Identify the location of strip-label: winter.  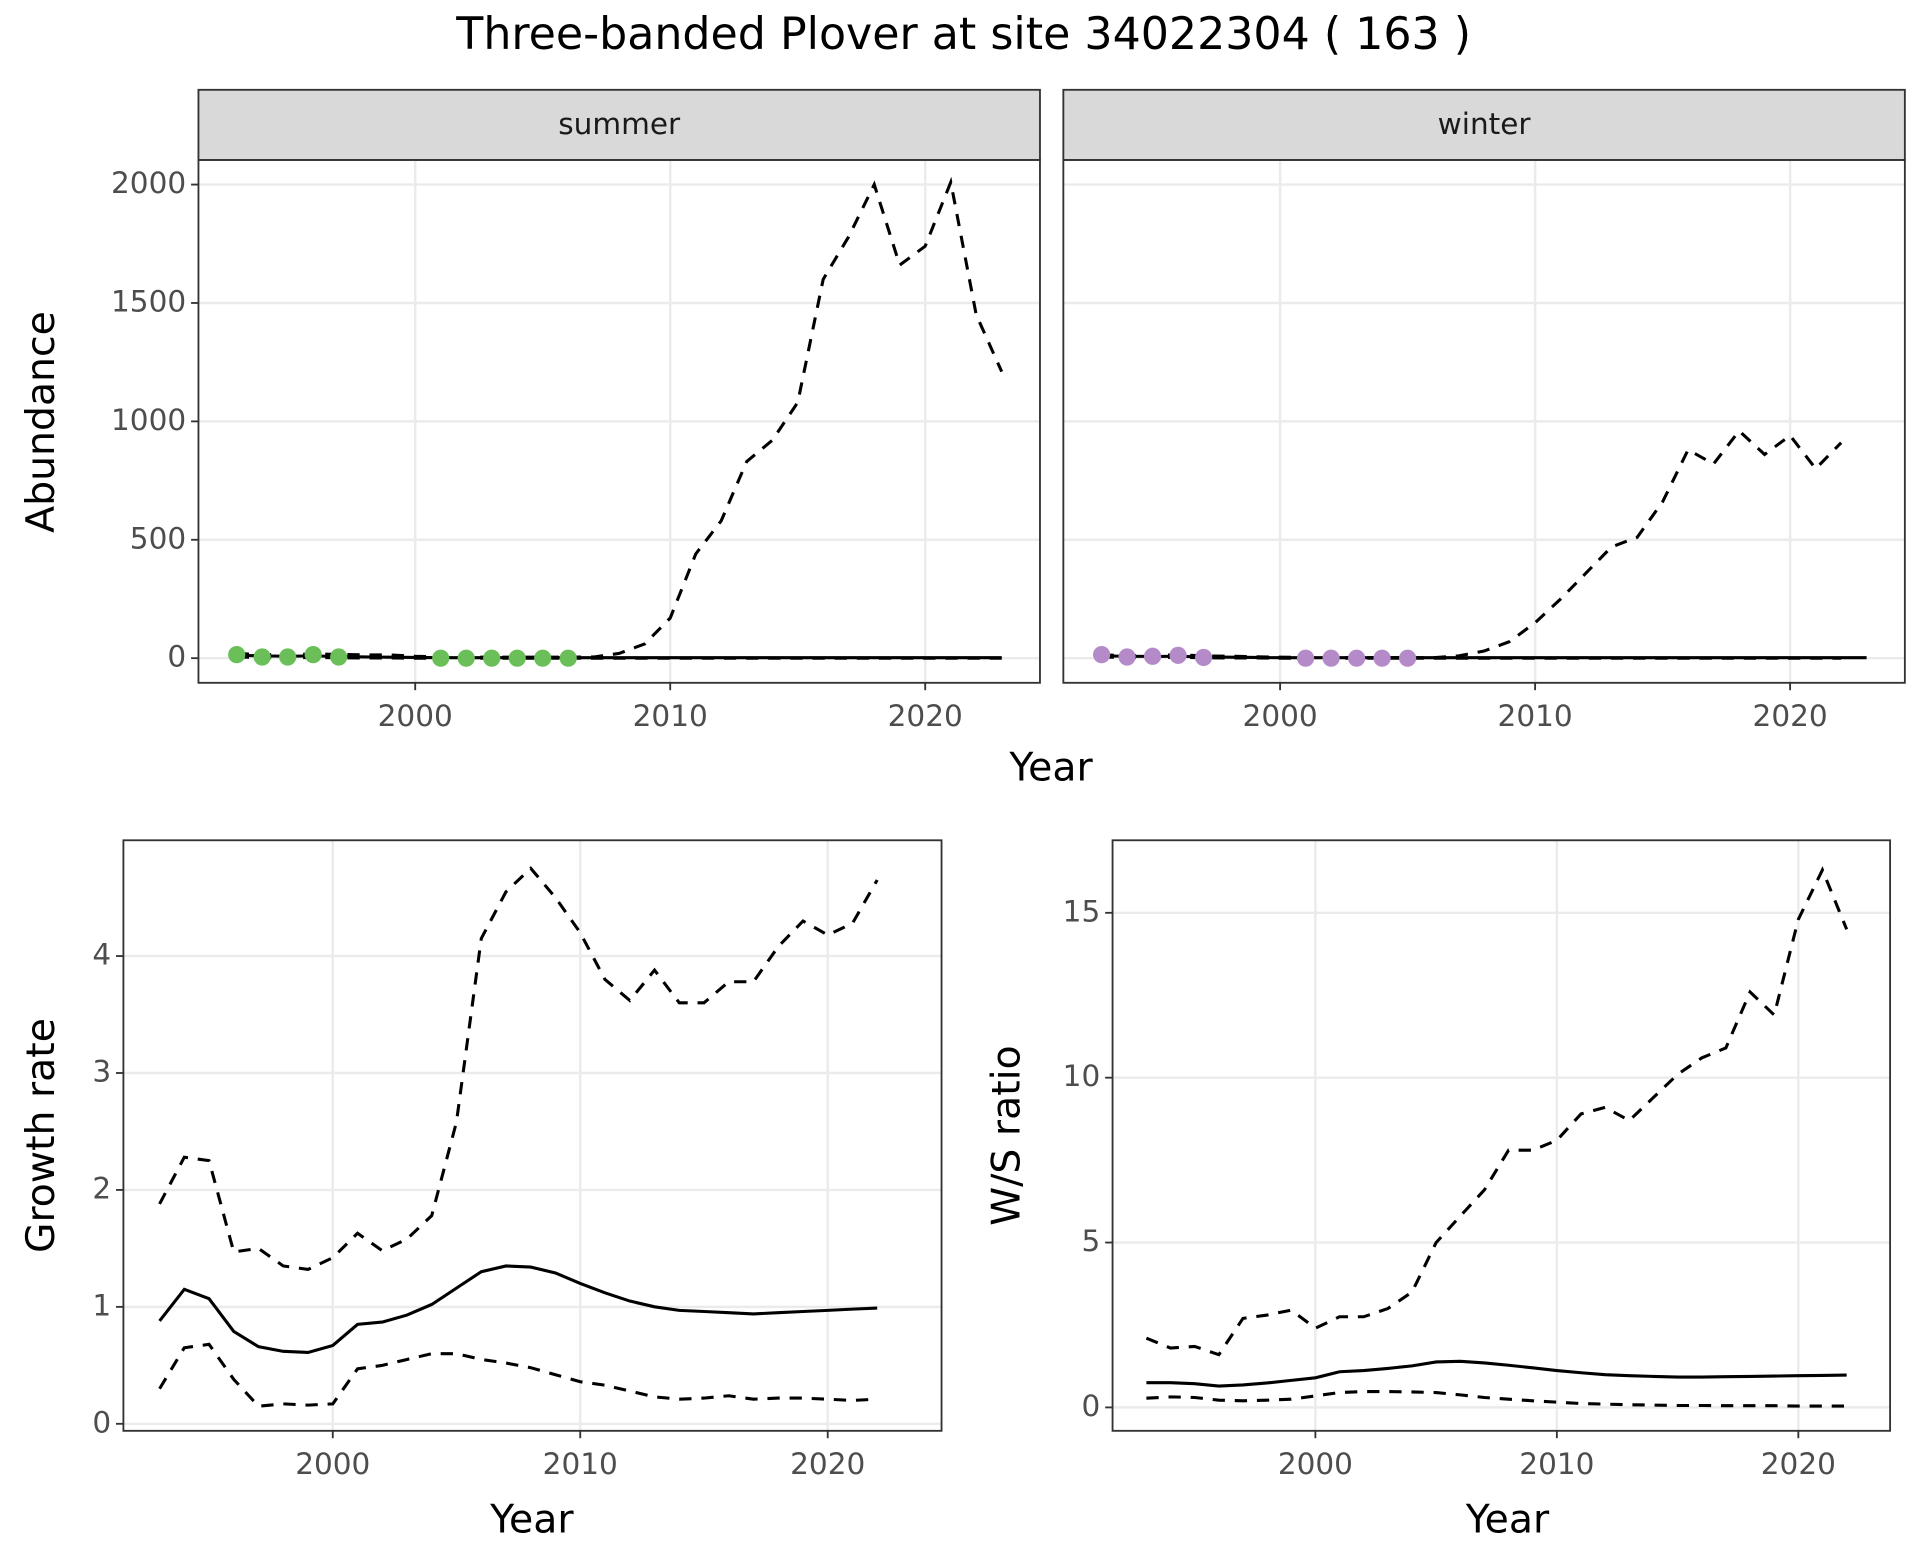
(1485, 124).